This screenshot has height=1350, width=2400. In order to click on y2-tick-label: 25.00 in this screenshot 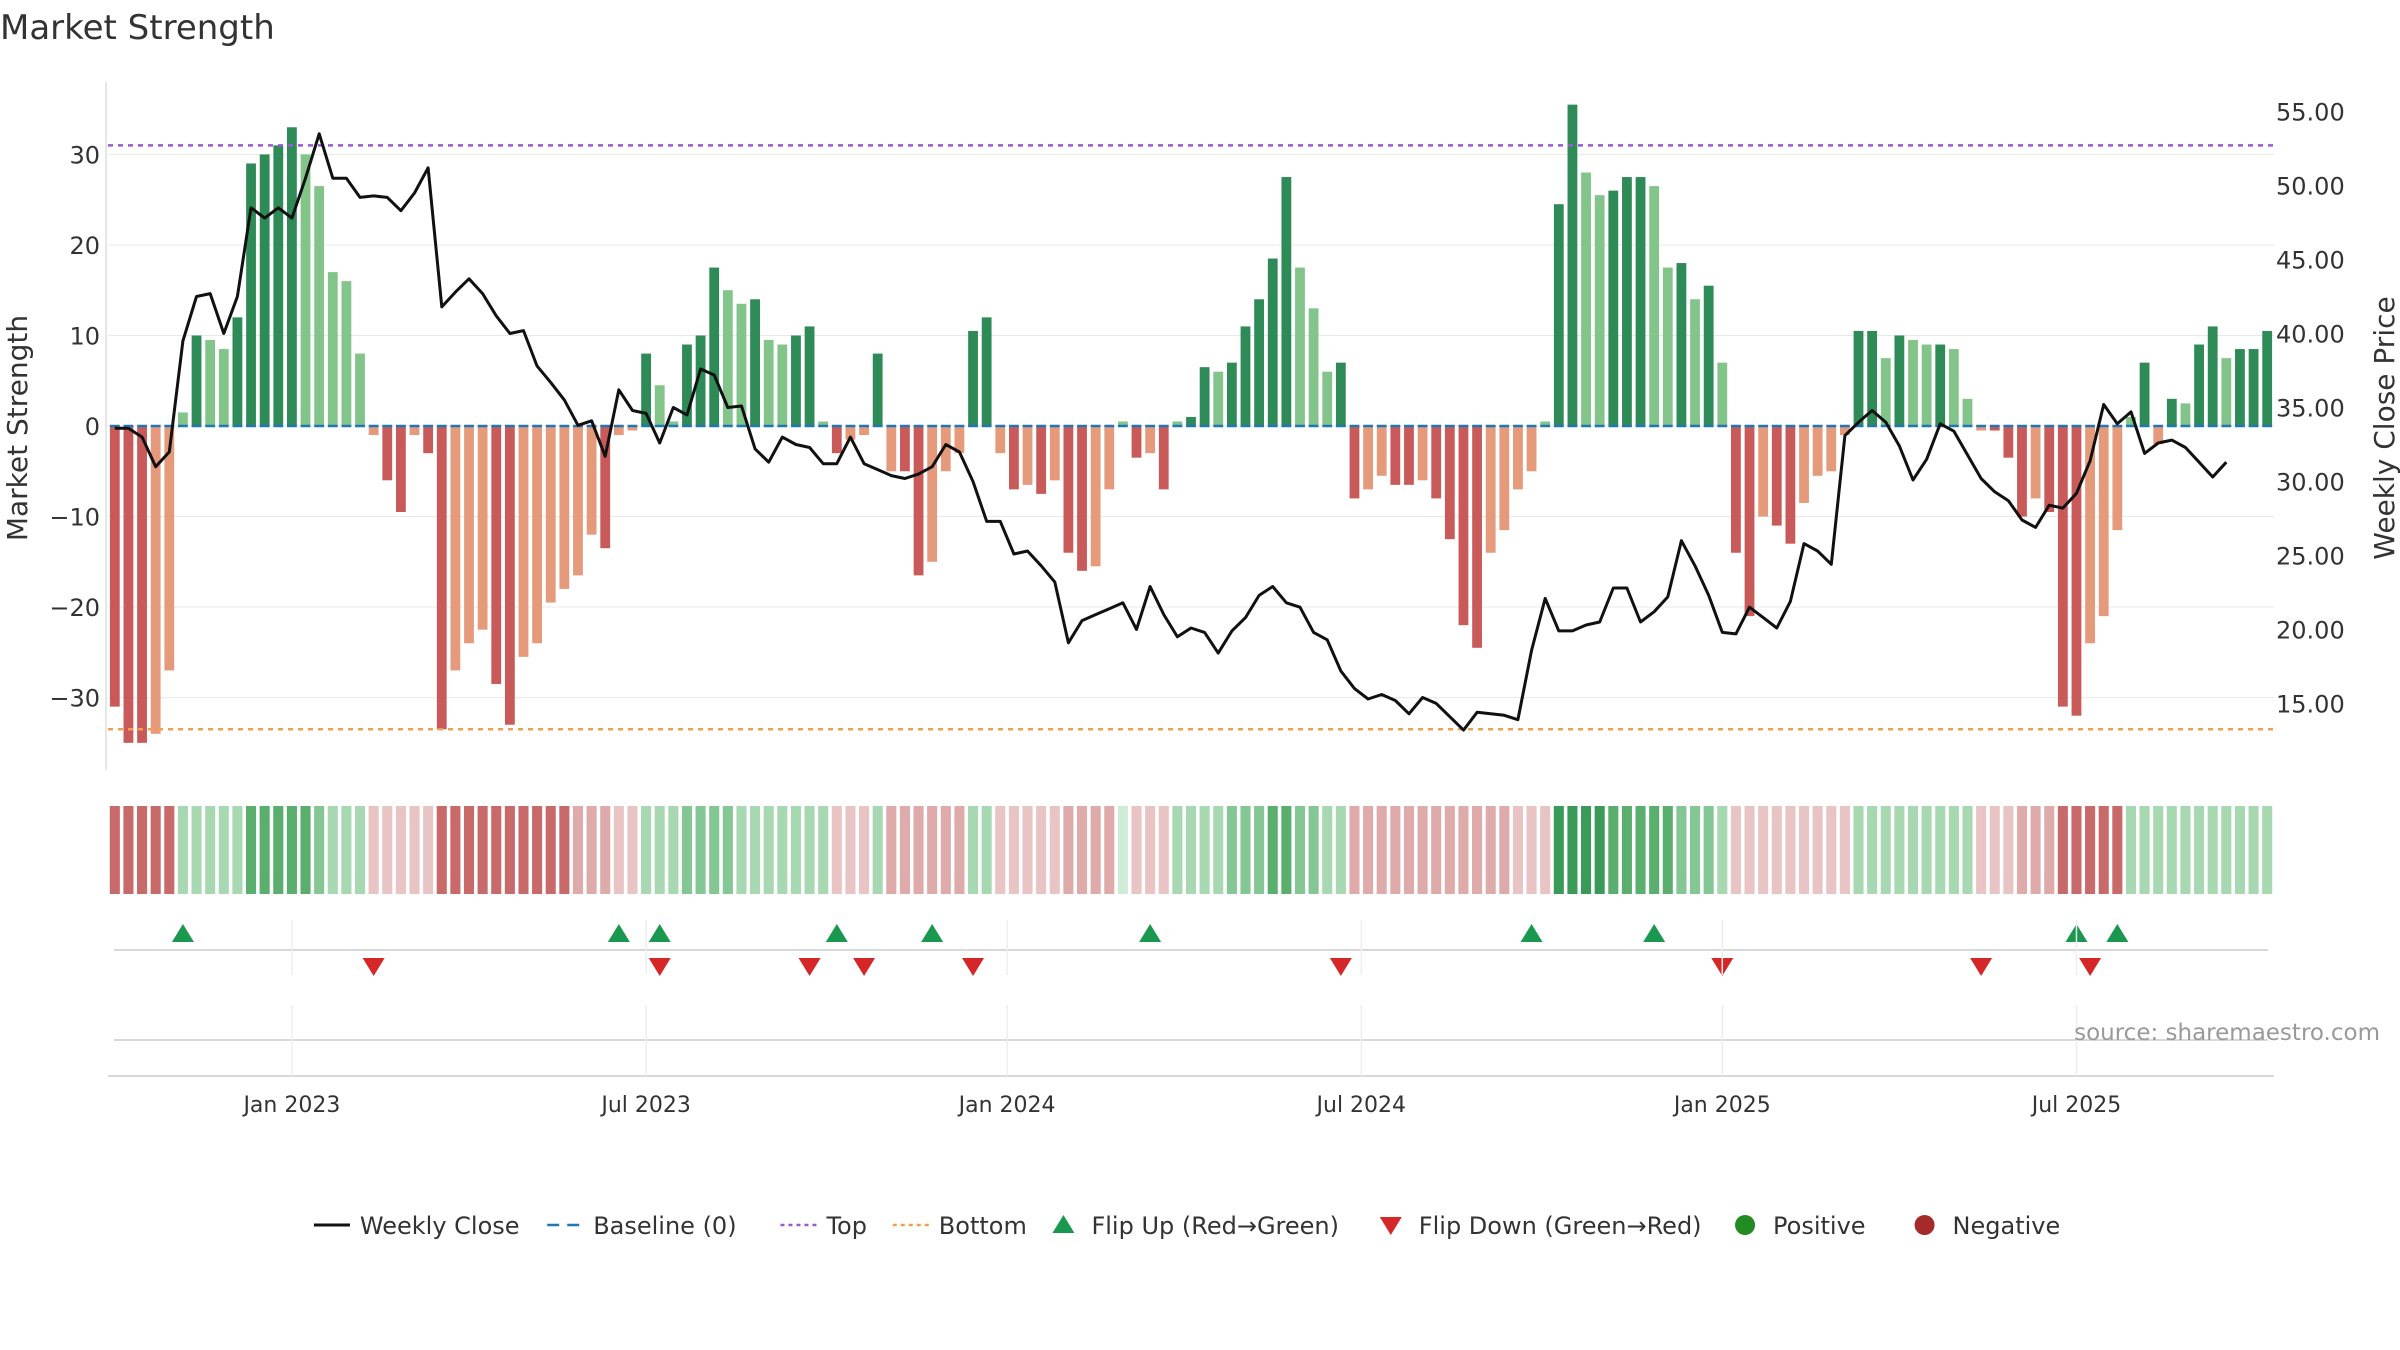, I will do `click(2310, 556)`.